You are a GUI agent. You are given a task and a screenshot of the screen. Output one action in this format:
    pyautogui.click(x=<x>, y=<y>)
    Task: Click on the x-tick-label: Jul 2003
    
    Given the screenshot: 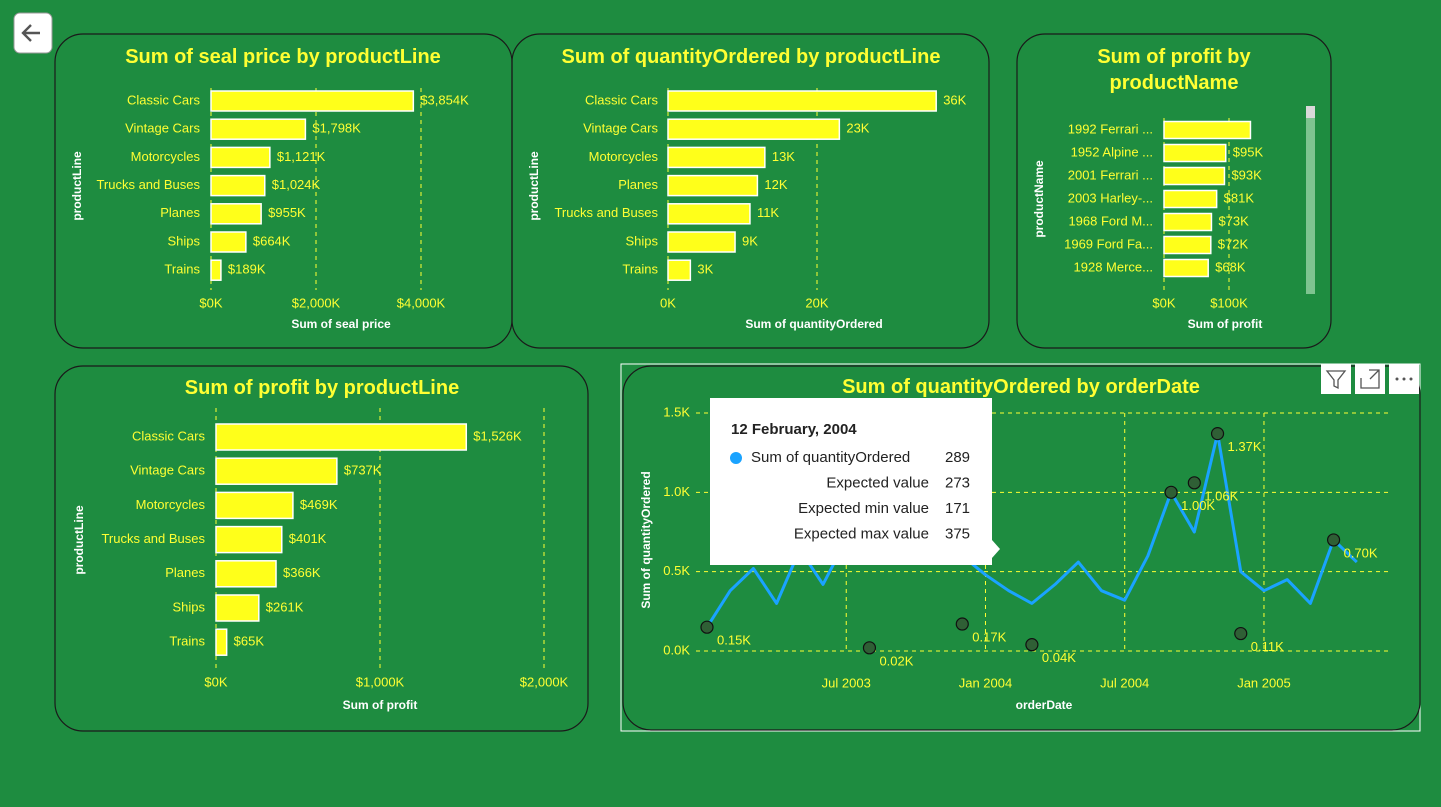 What is the action you would take?
    pyautogui.click(x=846, y=682)
    